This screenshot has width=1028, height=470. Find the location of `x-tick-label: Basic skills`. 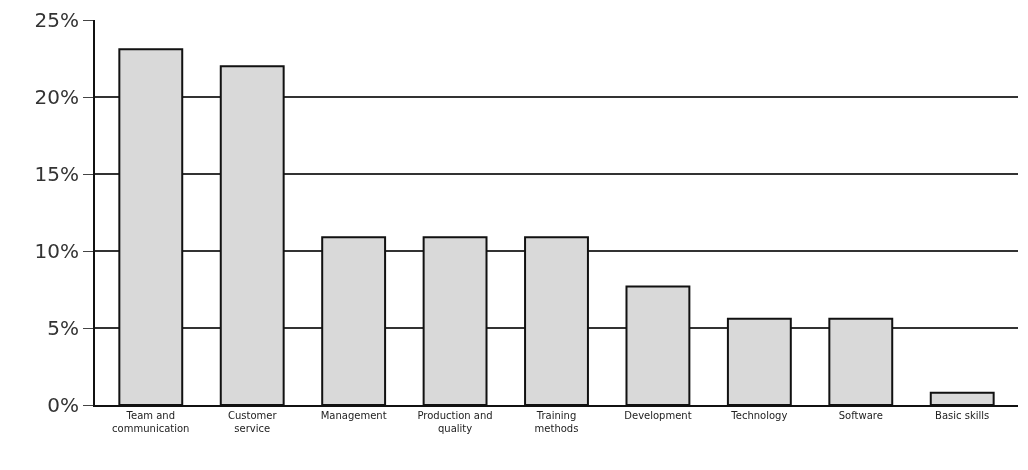

x-tick-label: Basic skills is located at coordinates (962, 415).